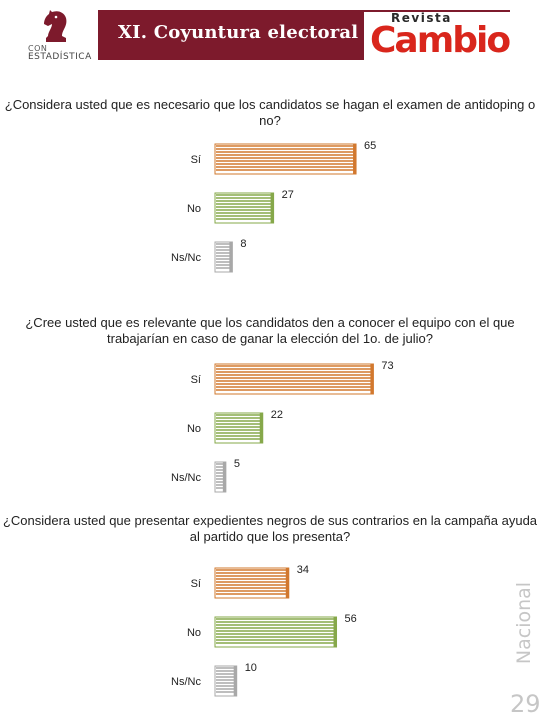 This screenshot has height=720, width=540. I want to click on bar-group-1: Sí 73, so click(292, 377).